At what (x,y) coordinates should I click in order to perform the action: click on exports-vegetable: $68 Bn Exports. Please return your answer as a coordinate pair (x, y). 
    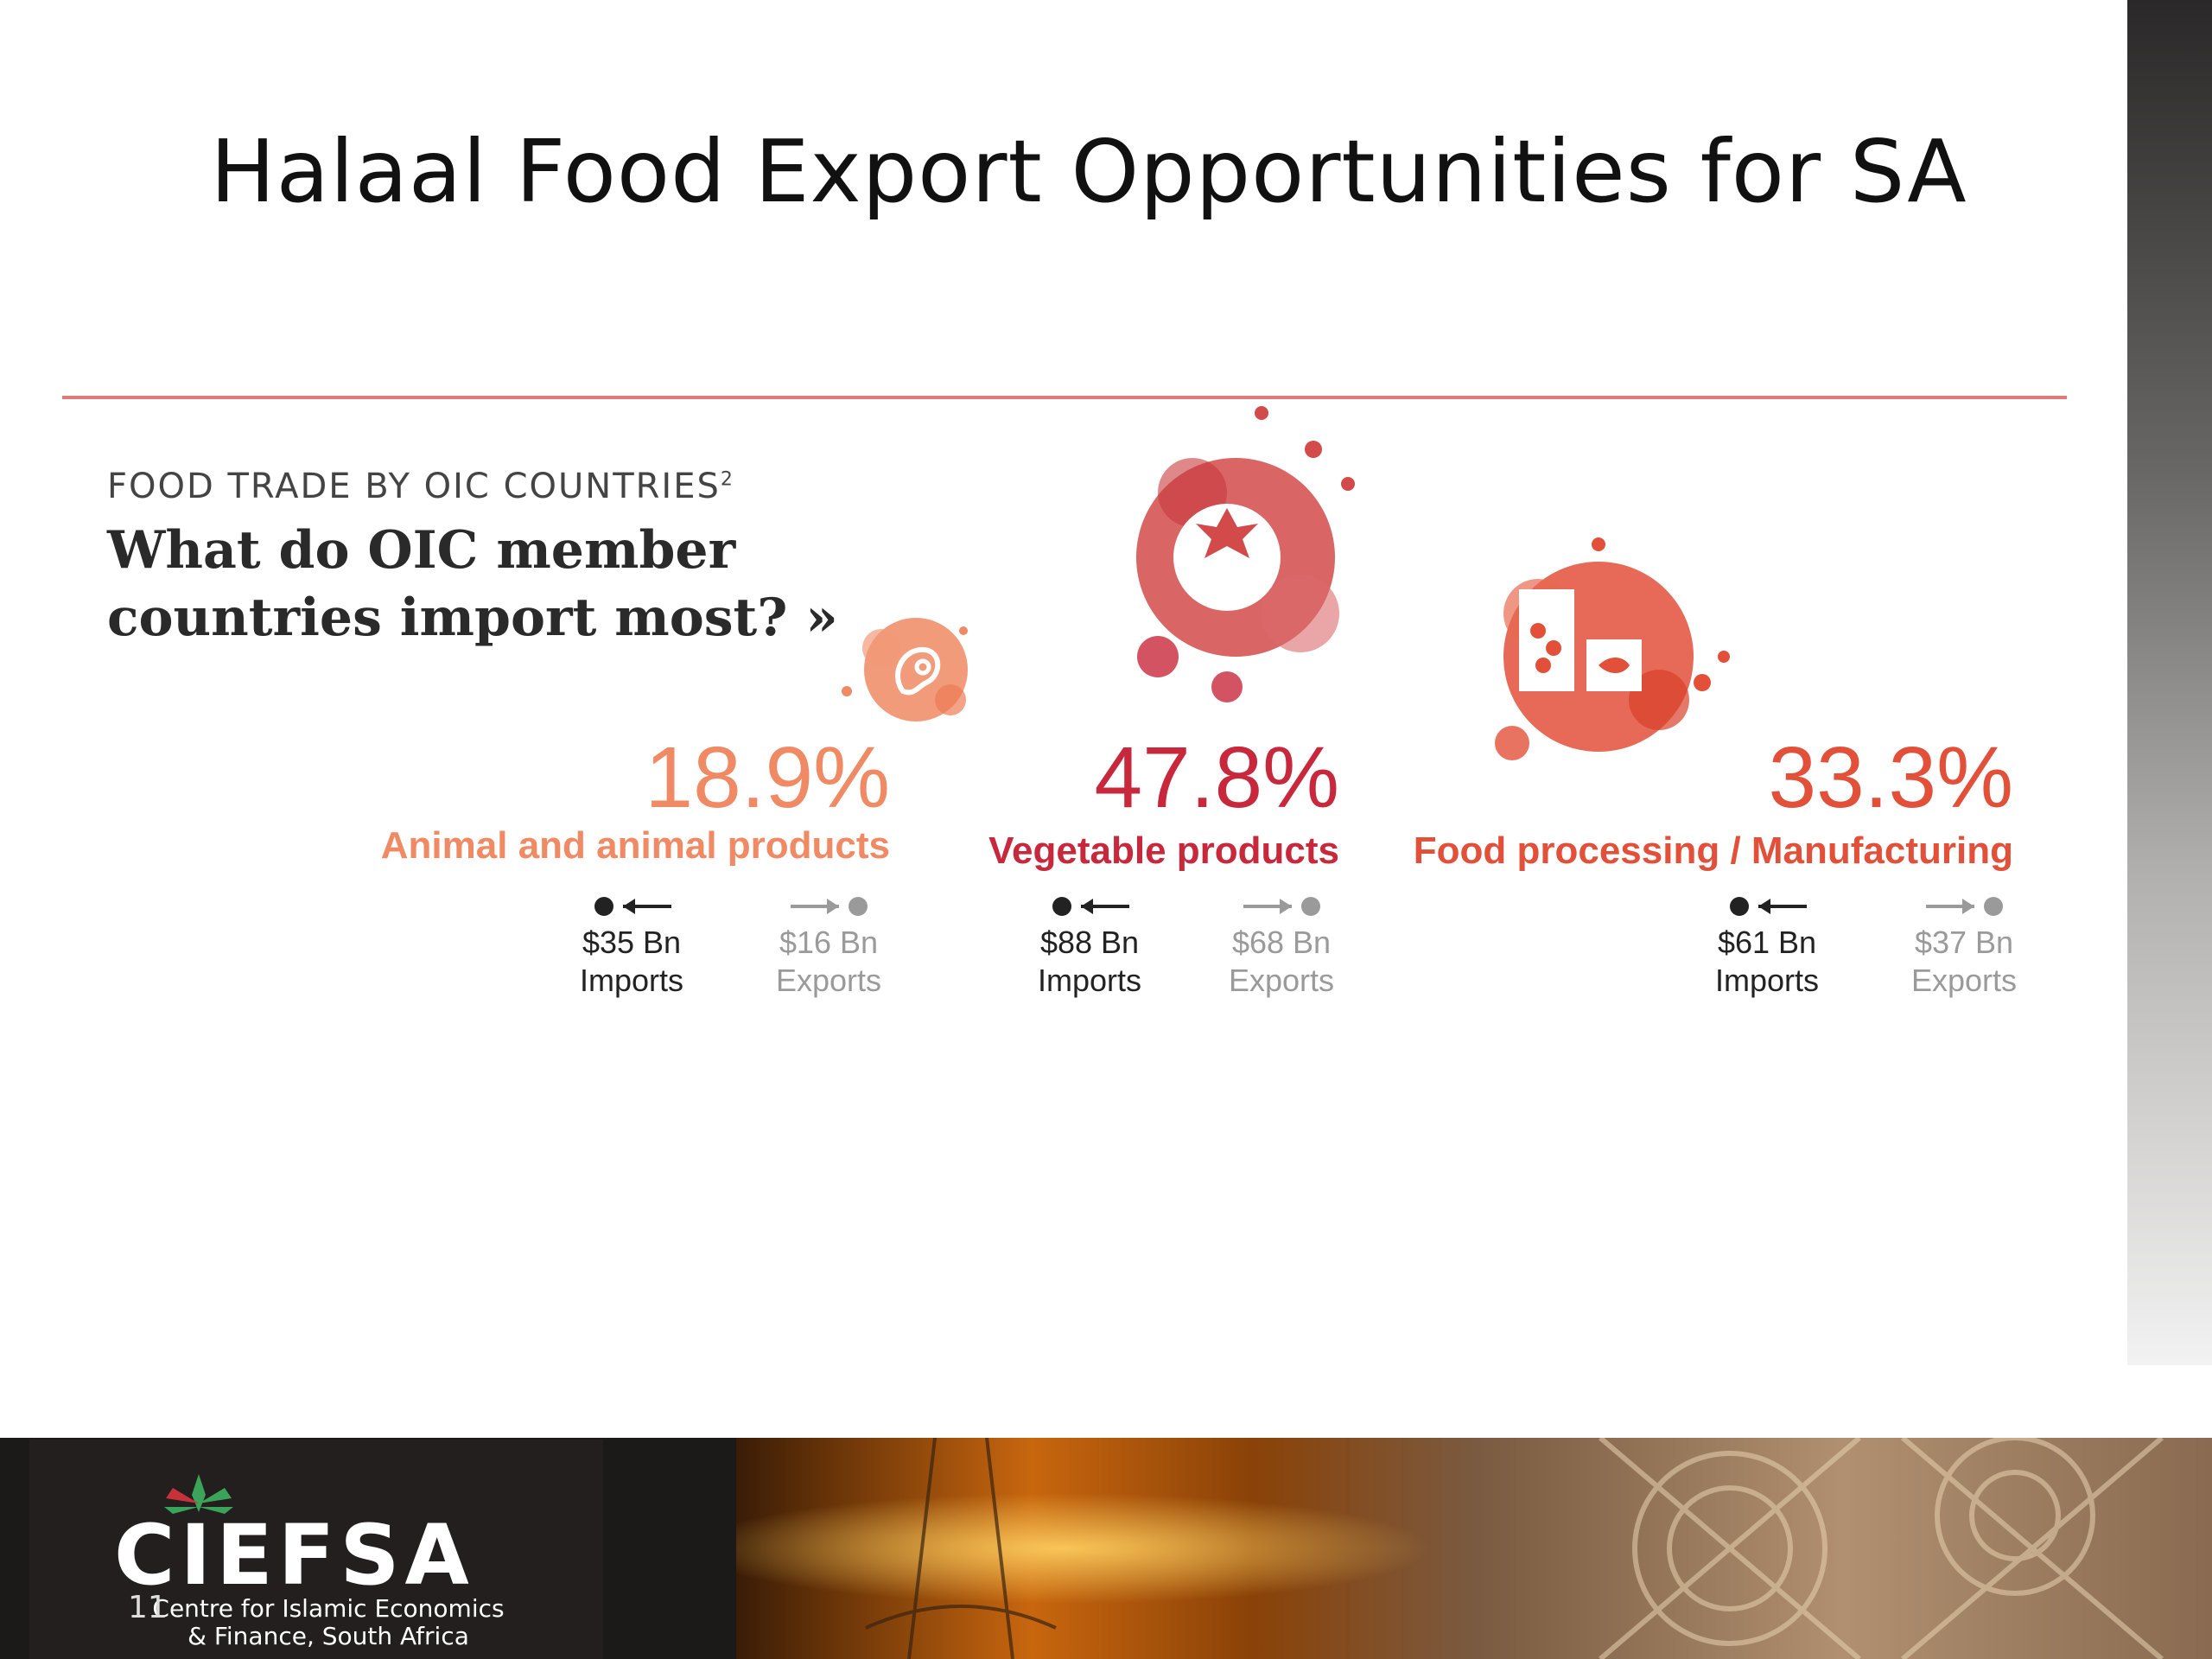
    Looking at the image, I should click on (1281, 946).